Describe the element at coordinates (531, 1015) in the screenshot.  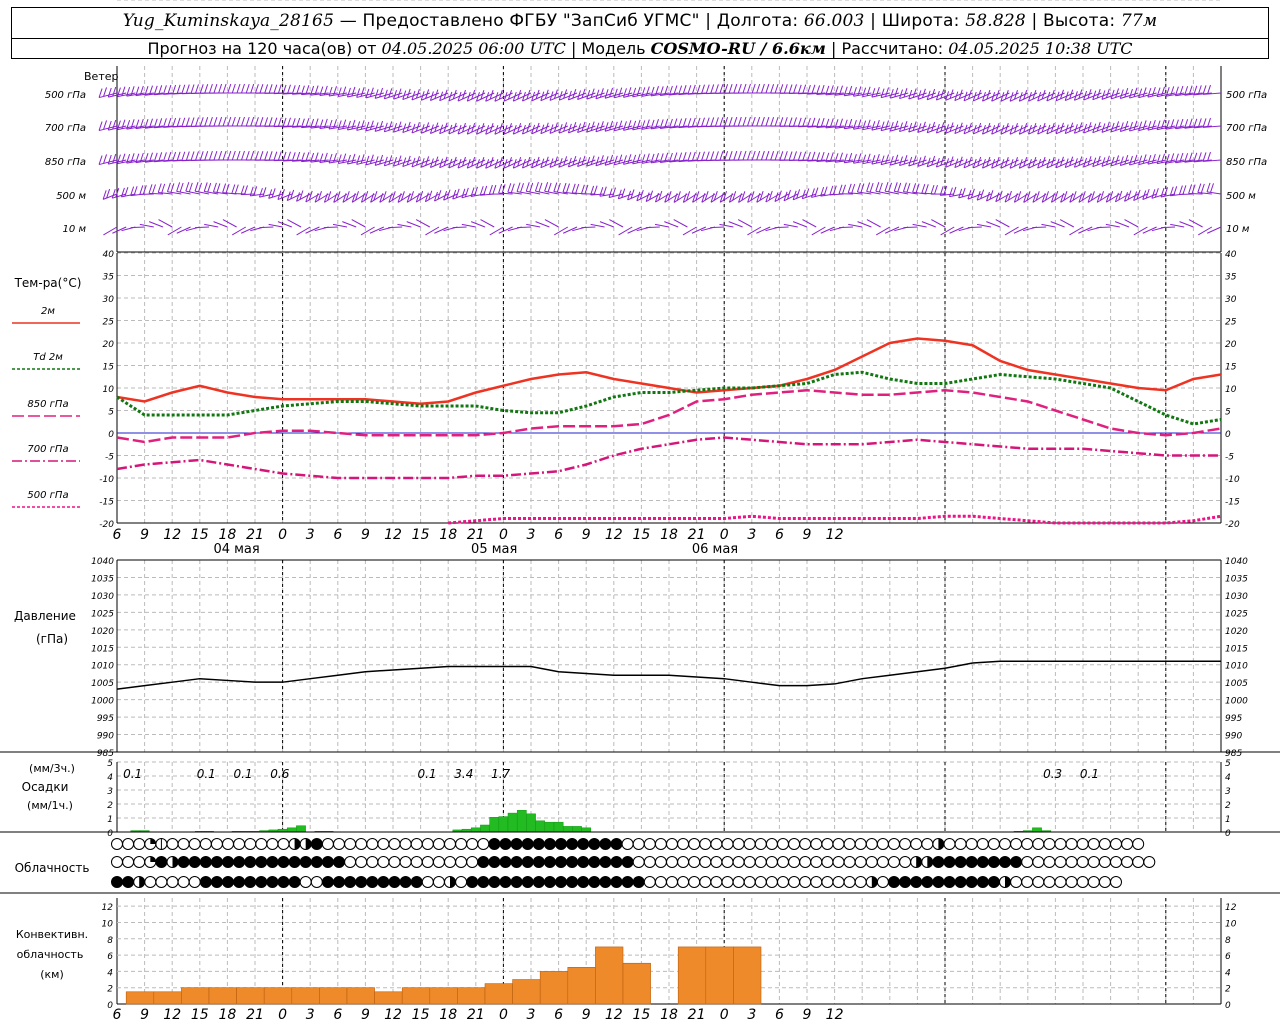
I see `x-tick-label: 3` at that location.